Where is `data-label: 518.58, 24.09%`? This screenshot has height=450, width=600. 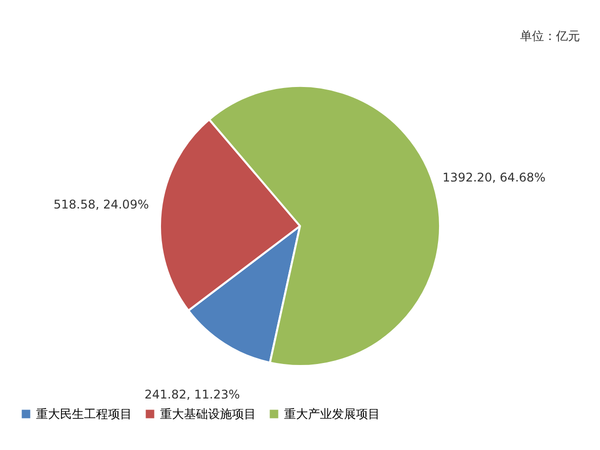
data-label: 518.58, 24.09% is located at coordinates (101, 204).